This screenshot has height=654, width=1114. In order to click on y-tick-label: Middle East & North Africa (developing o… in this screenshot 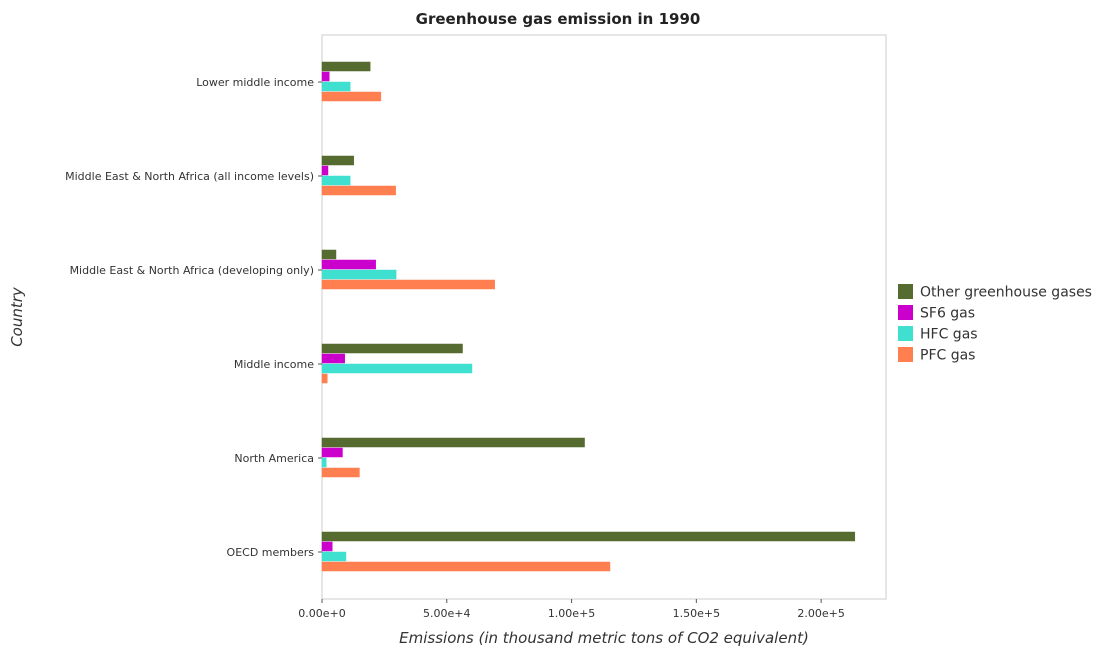, I will do `click(192, 270)`.